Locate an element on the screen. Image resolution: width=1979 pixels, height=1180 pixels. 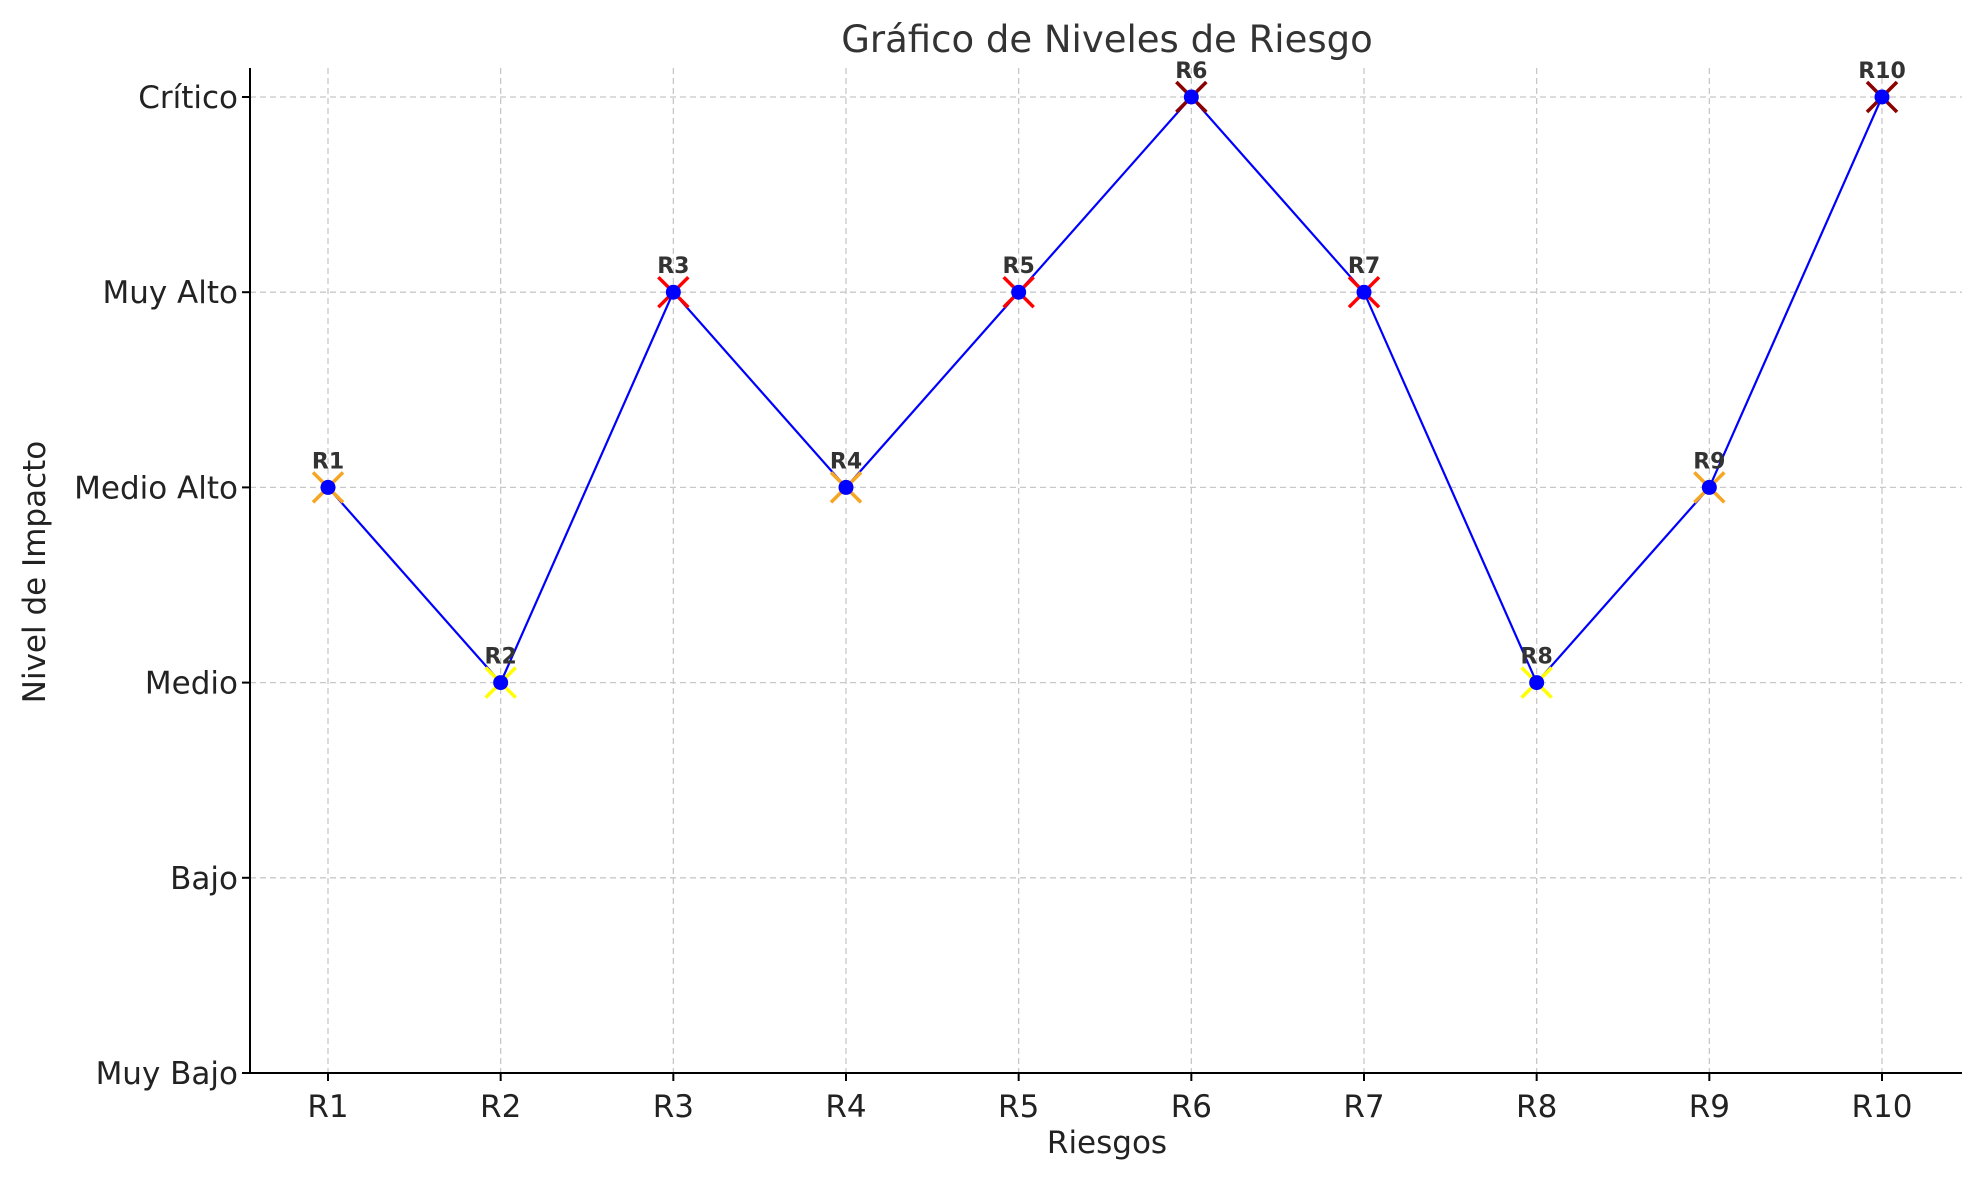
x-tick-label: R9 is located at coordinates (1709, 1107).